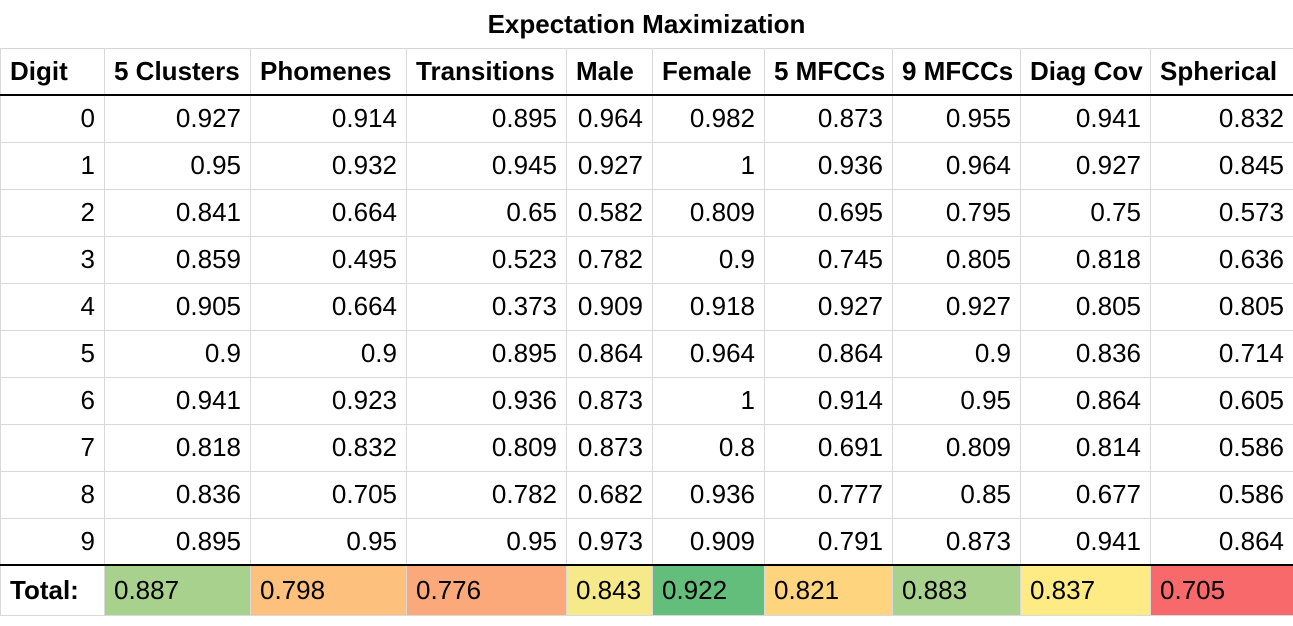 The height and width of the screenshot is (626, 1293). What do you see at coordinates (52, 590) in the screenshot?
I see `total-label: Total:` at bounding box center [52, 590].